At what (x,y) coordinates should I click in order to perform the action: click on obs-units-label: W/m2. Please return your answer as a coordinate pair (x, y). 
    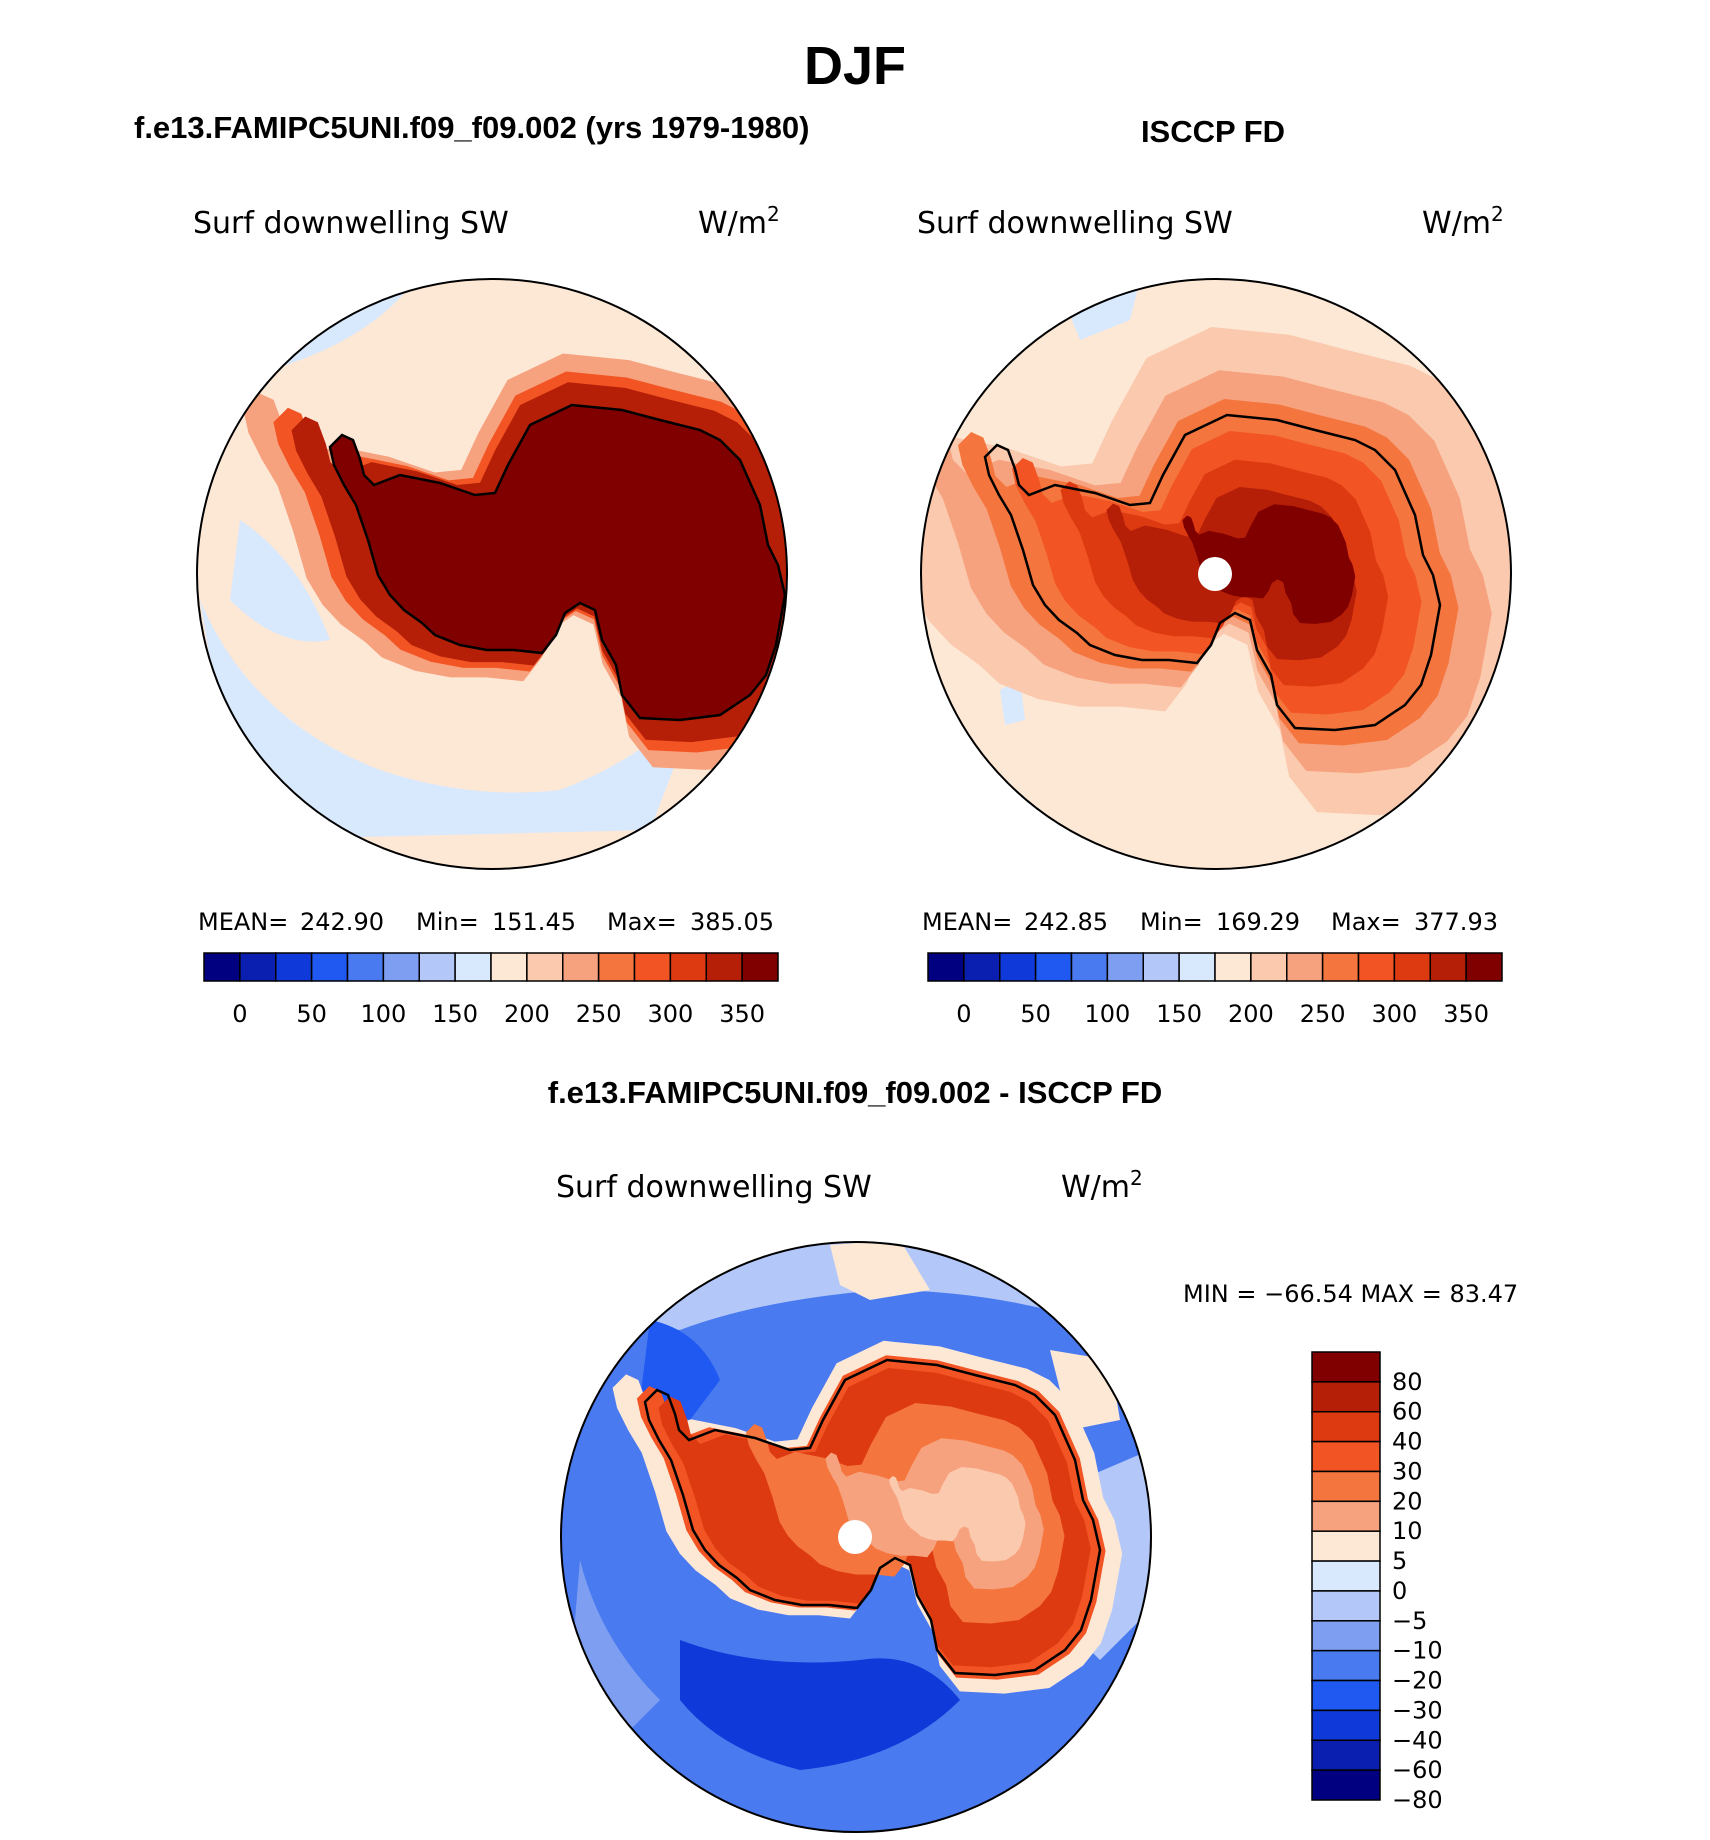
    Looking at the image, I should click on (1463, 221).